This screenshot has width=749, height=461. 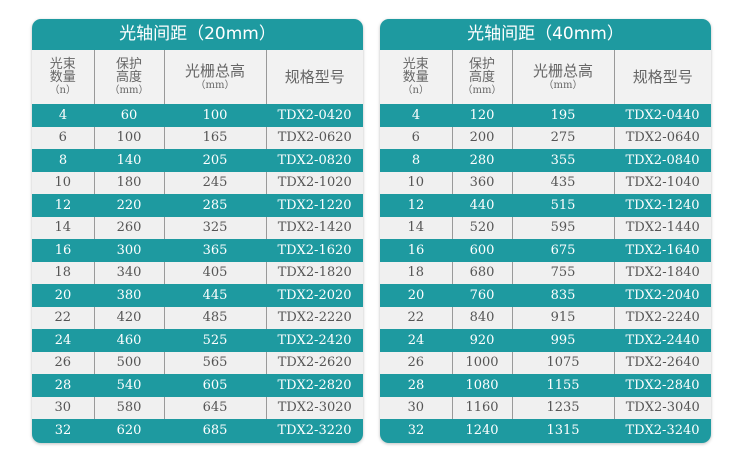 What do you see at coordinates (482, 407) in the screenshot?
I see `table-cell: 1160` at bounding box center [482, 407].